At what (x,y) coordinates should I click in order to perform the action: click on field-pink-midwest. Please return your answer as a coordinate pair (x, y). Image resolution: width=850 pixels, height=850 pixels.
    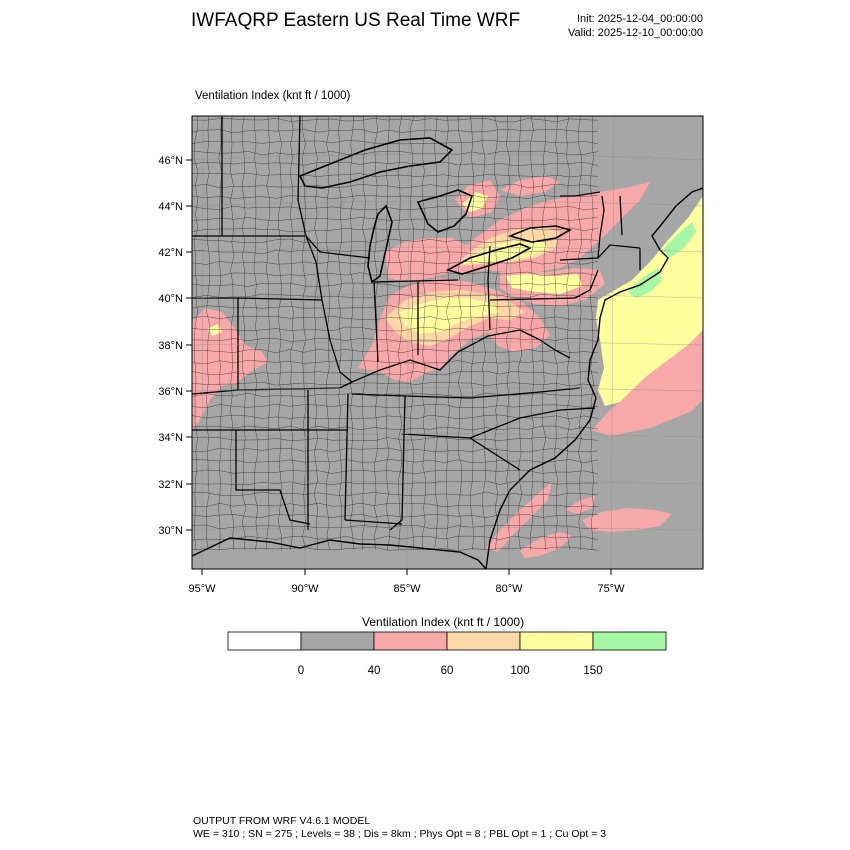
    Looking at the image, I should click on (230, 369).